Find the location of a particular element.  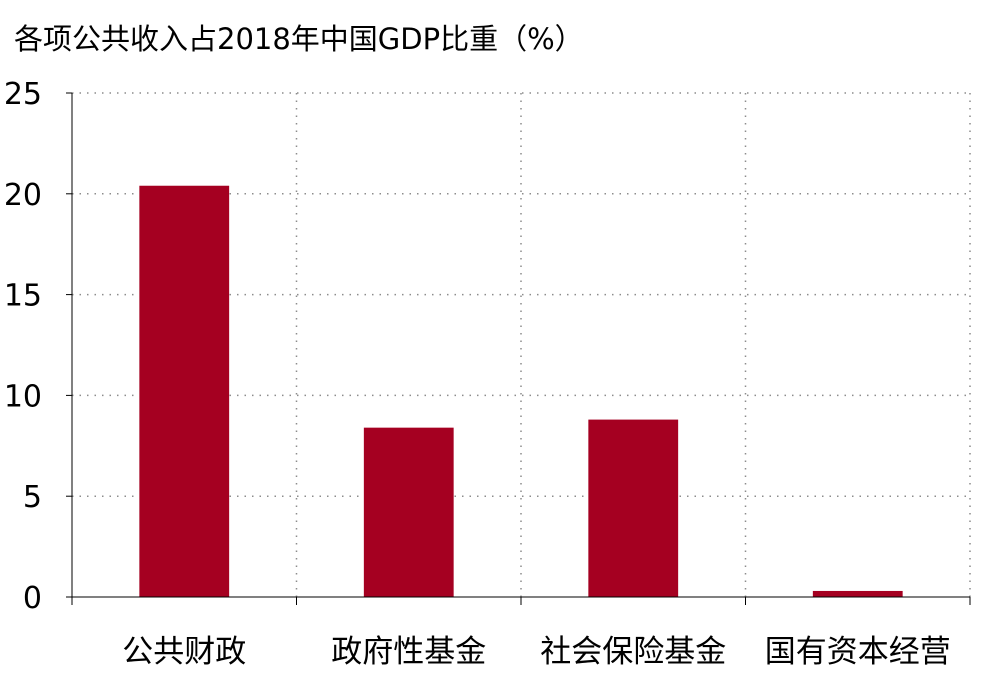

x-tick-label-4: 国有资本经营 is located at coordinates (858, 652).